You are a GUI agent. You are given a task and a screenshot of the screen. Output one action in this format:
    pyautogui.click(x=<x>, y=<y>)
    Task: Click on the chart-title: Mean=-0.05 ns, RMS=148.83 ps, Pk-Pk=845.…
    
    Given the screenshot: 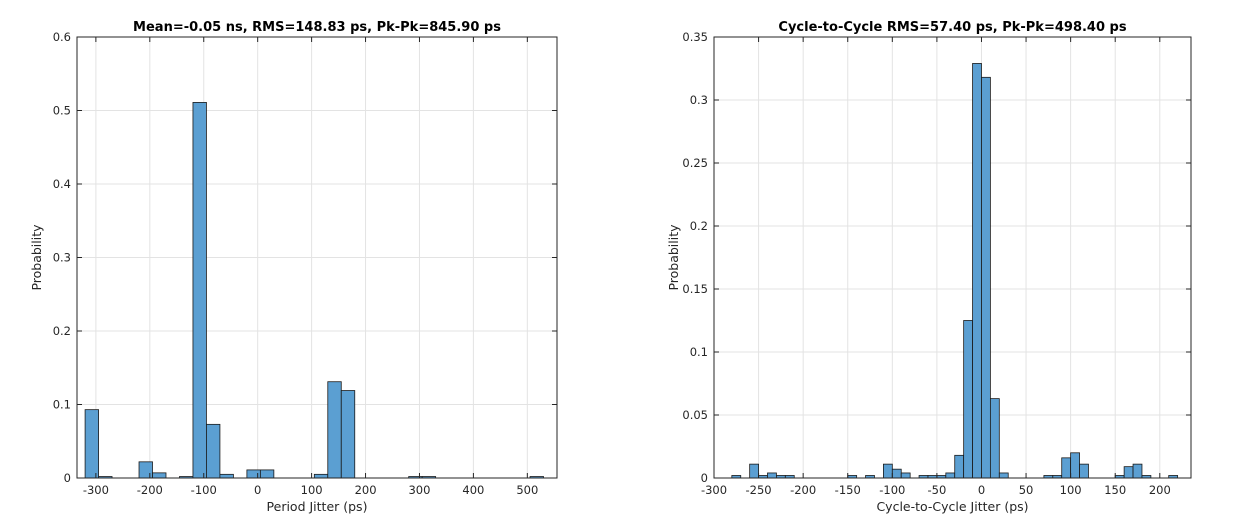 What is the action you would take?
    pyautogui.click(x=317, y=27)
    